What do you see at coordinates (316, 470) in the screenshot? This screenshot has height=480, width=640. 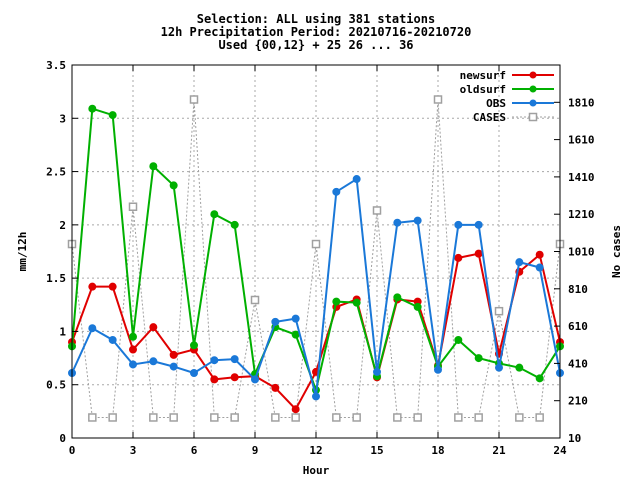 I see `x-axis-label: Hour` at bounding box center [316, 470].